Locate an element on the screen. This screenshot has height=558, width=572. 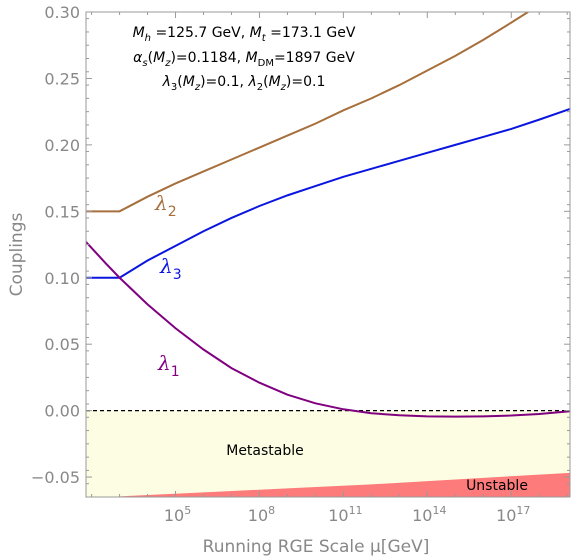
label-lambda2: λ2 is located at coordinates (165, 205).